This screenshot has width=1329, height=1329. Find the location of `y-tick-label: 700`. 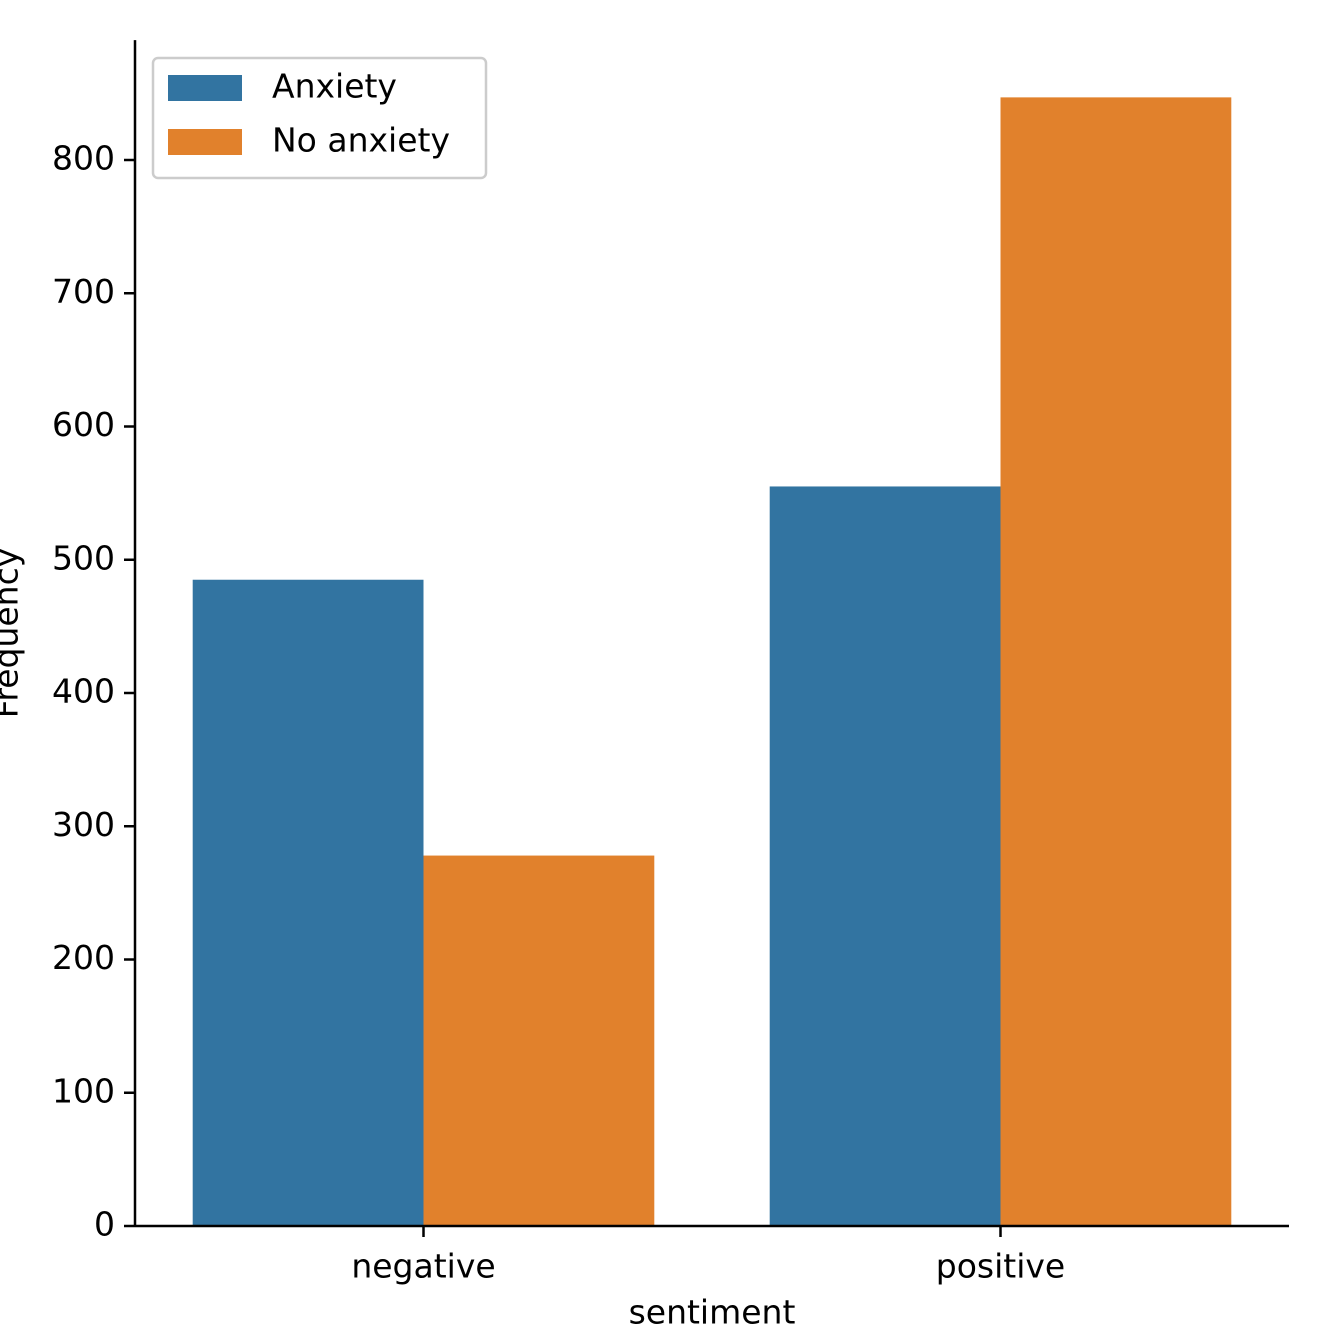

y-tick-label: 700 is located at coordinates (83, 291).